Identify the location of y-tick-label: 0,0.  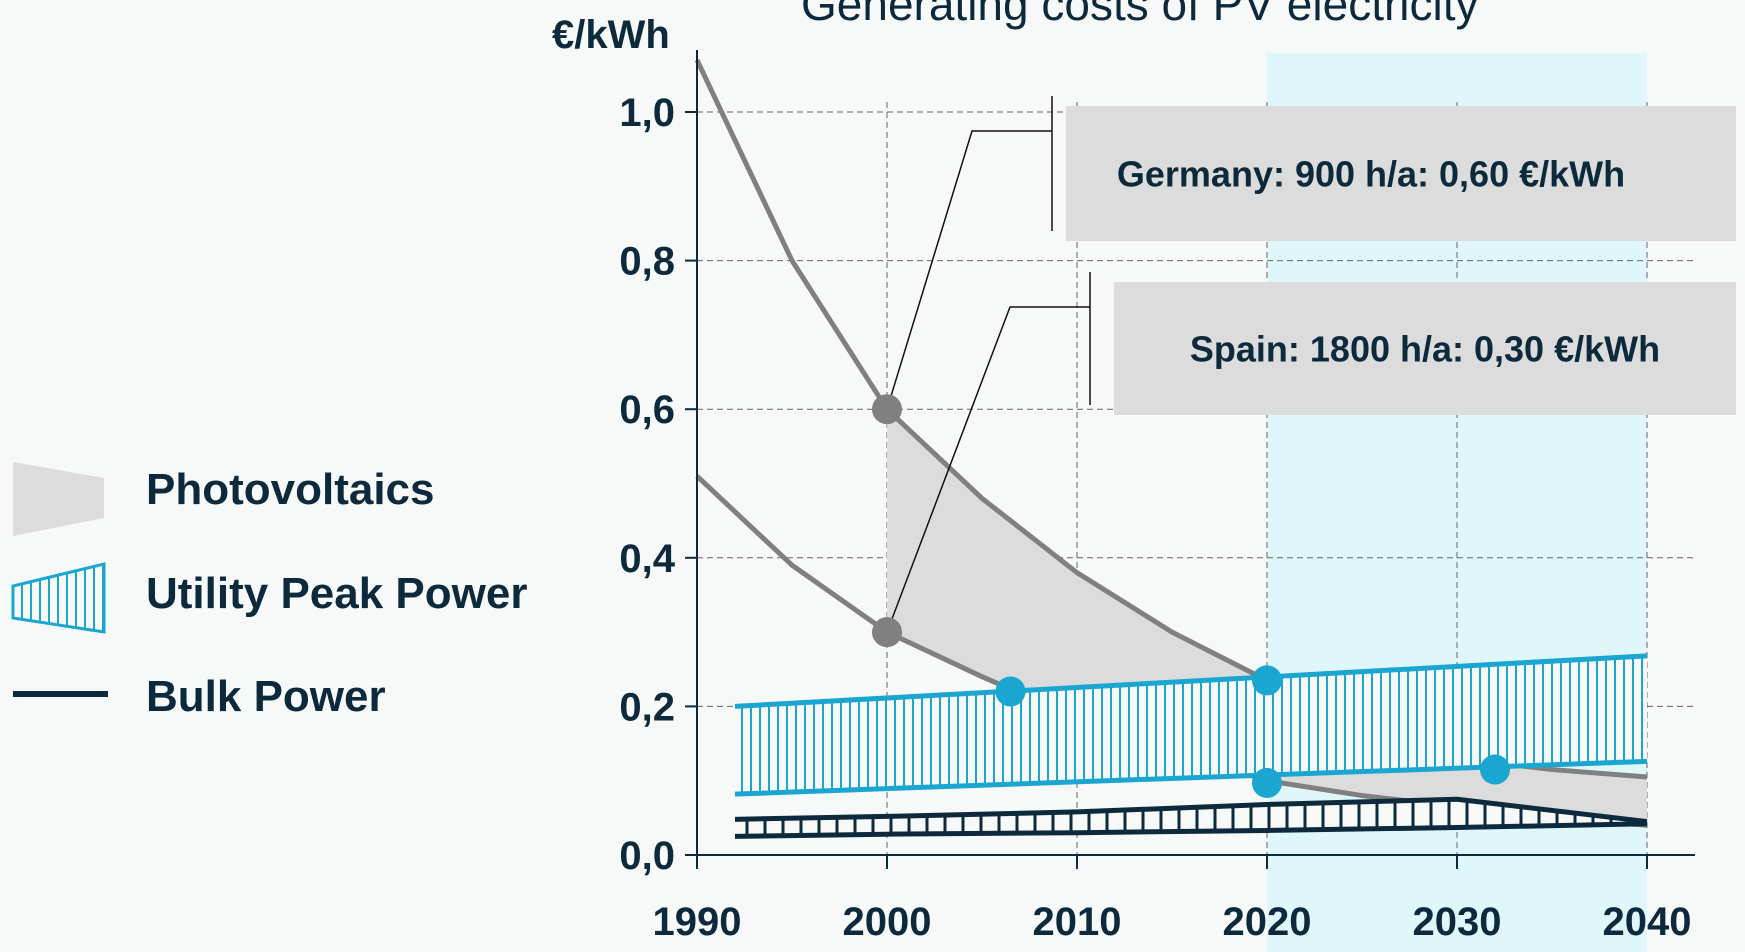
(647, 856).